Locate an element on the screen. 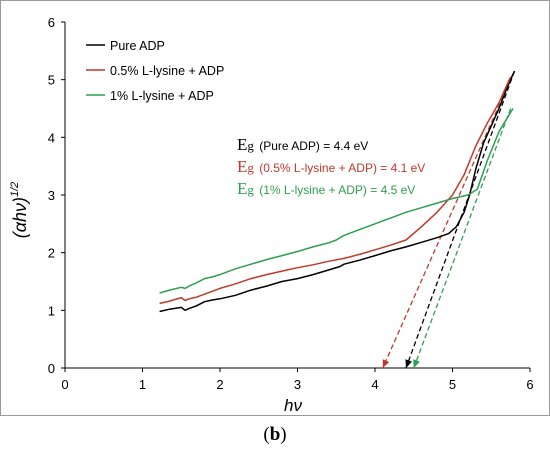 This screenshot has height=457, width=550. legend-label: Pure ADP is located at coordinates (137, 46).